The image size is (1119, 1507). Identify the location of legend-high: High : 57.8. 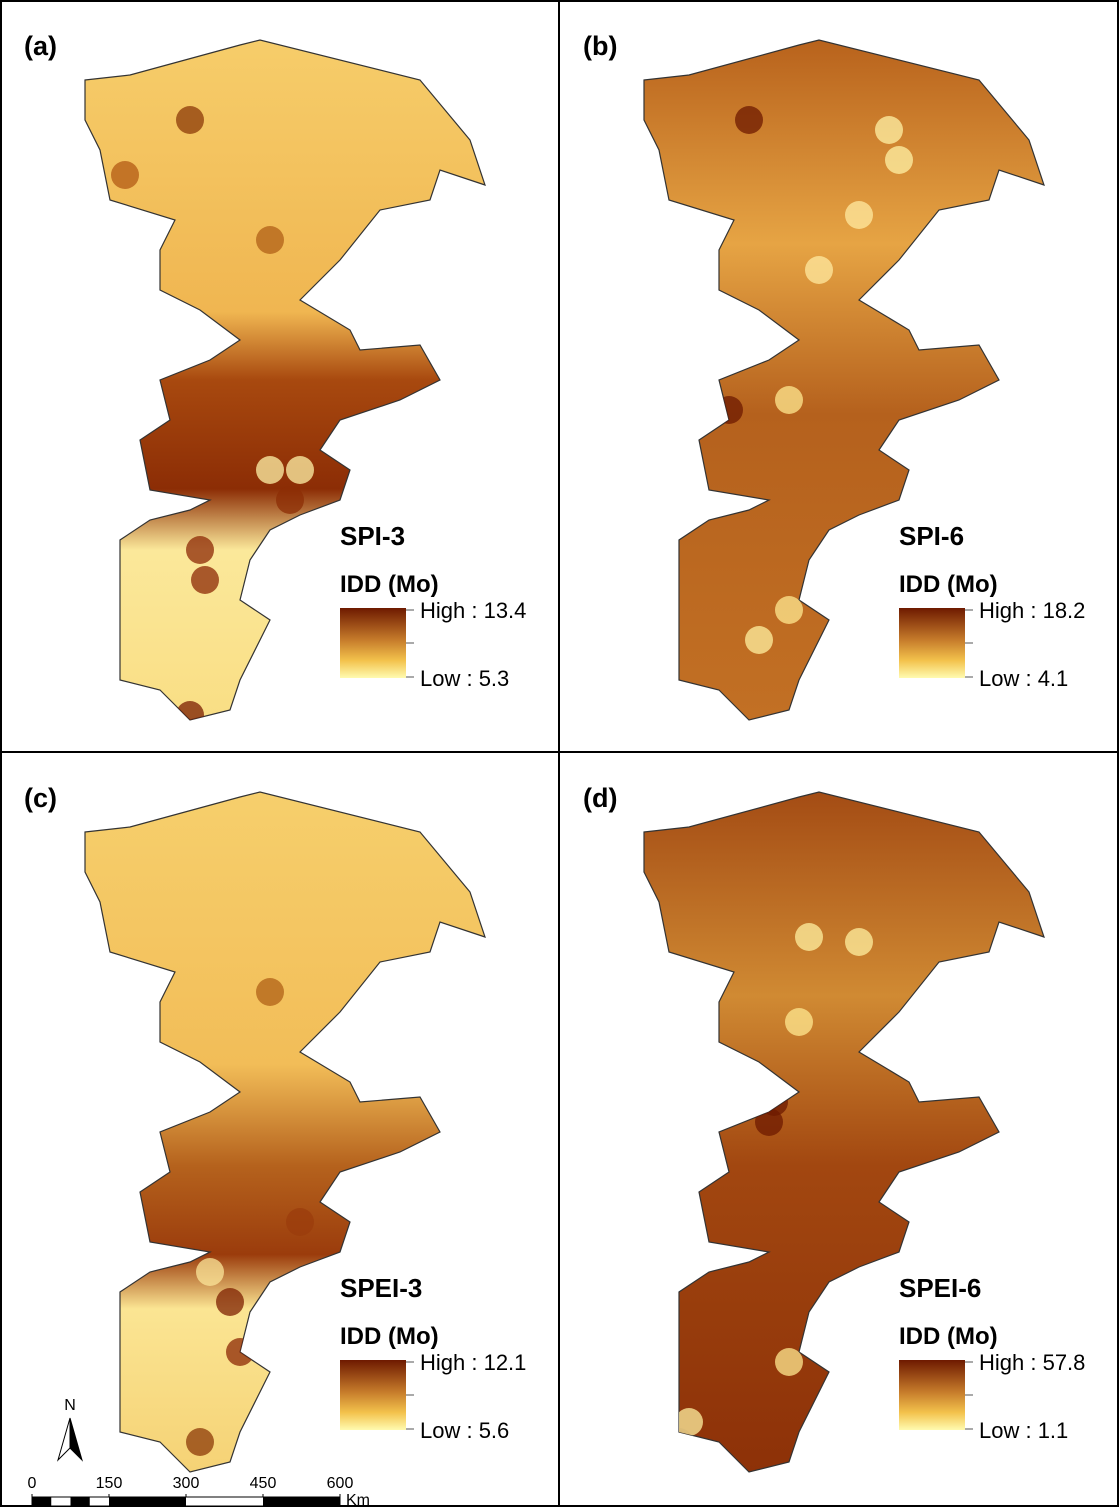
(1032, 1362).